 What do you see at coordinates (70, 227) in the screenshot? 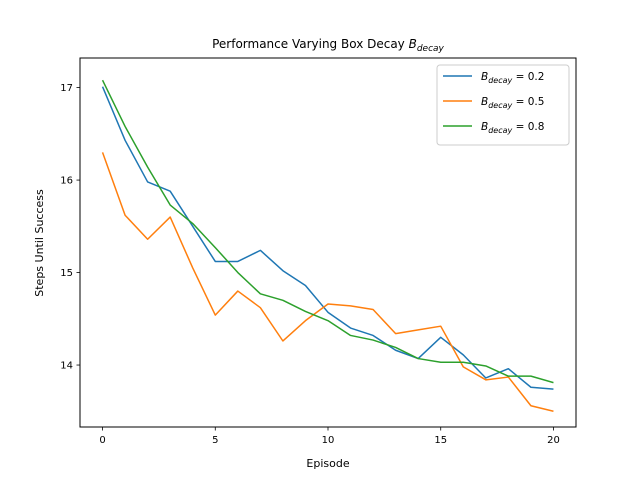
I see `y-axis: 14 15 16 17` at bounding box center [70, 227].